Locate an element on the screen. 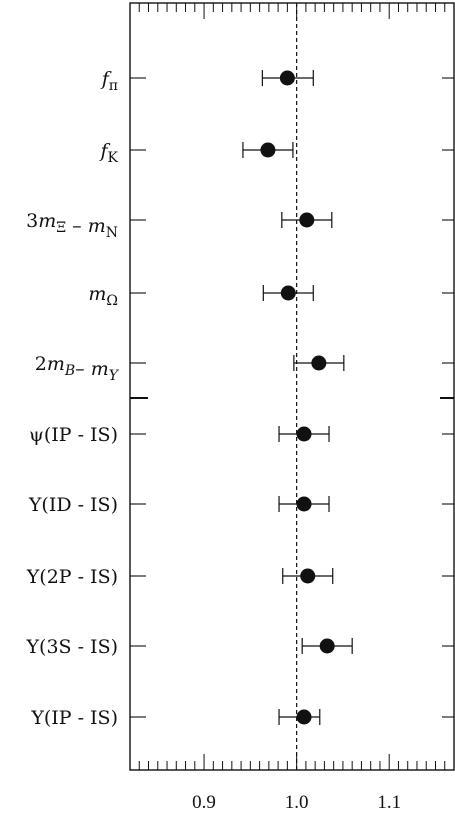 Image resolution: width=455 pixels, height=818 pixels. row-label: Υ(3S - IS) is located at coordinates (72, 647).